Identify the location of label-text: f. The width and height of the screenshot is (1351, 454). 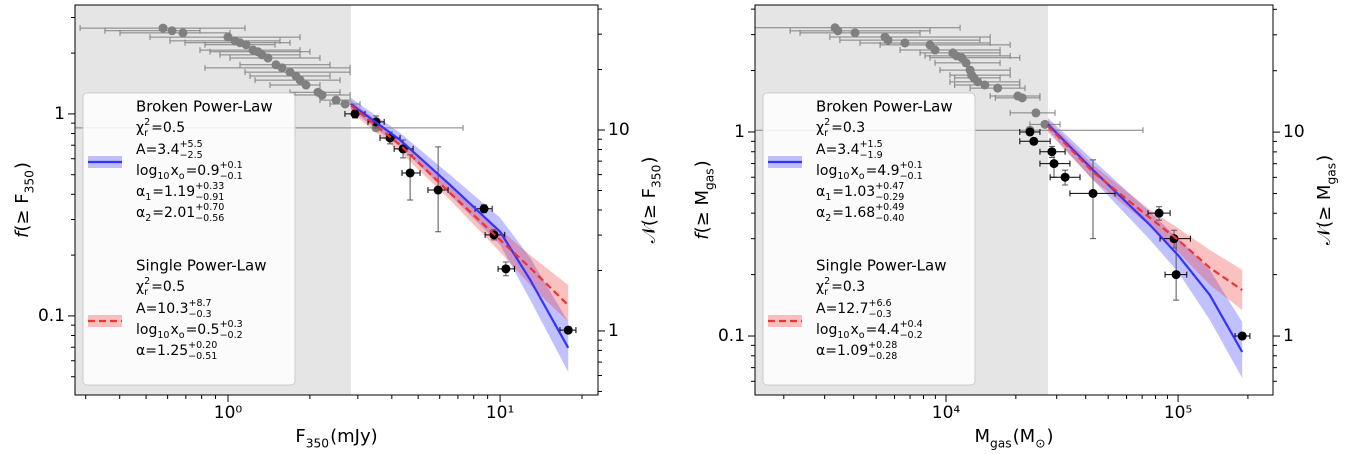
(22, 233).